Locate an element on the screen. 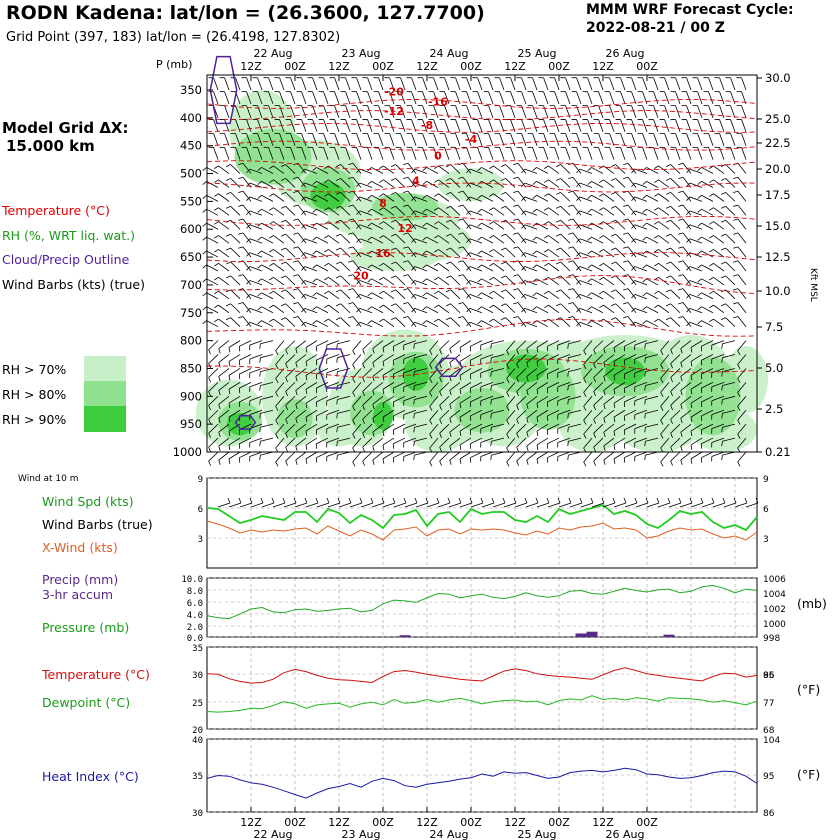 The height and width of the screenshot is (840, 840). height-tick-label: 30.0 is located at coordinates (778, 78).